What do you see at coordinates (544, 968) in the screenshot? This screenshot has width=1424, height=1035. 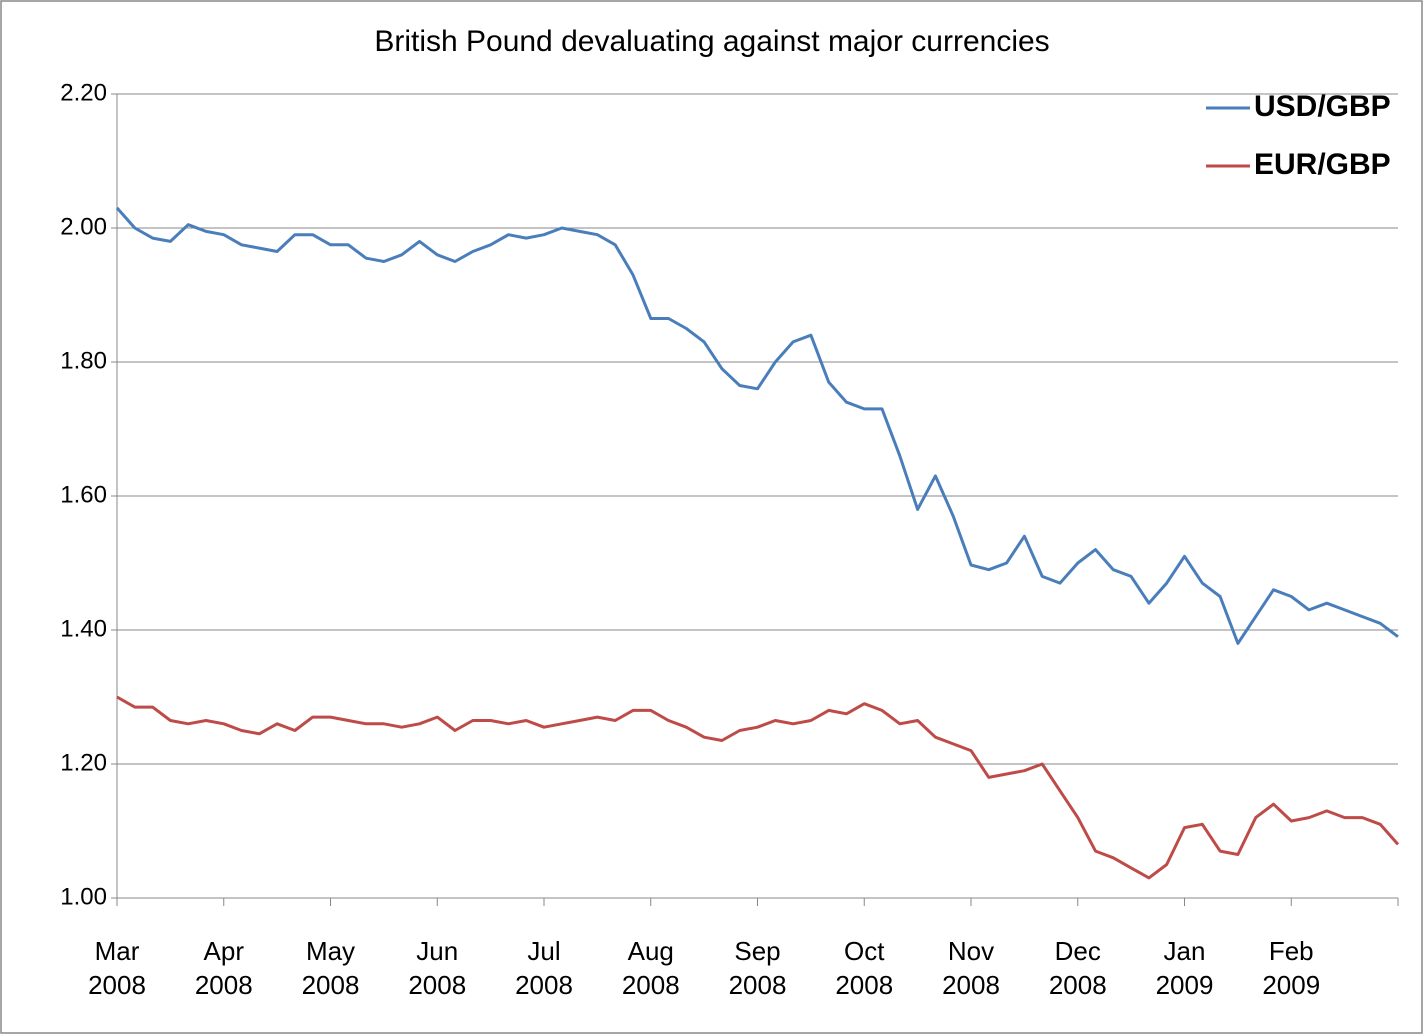 I see `x-tick-label: Jul 2008` at bounding box center [544, 968].